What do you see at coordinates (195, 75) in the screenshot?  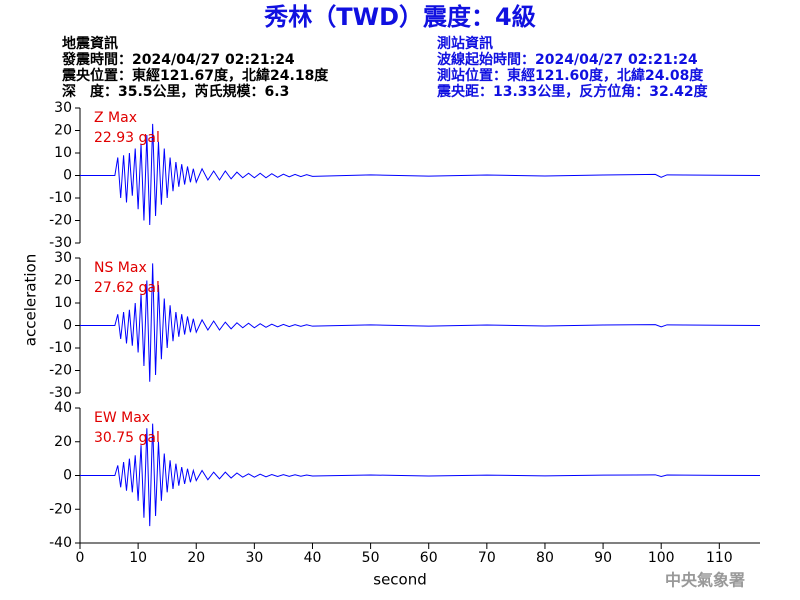 I see `info-left: 震央位置：東經121.67度，北緯24.18度` at bounding box center [195, 75].